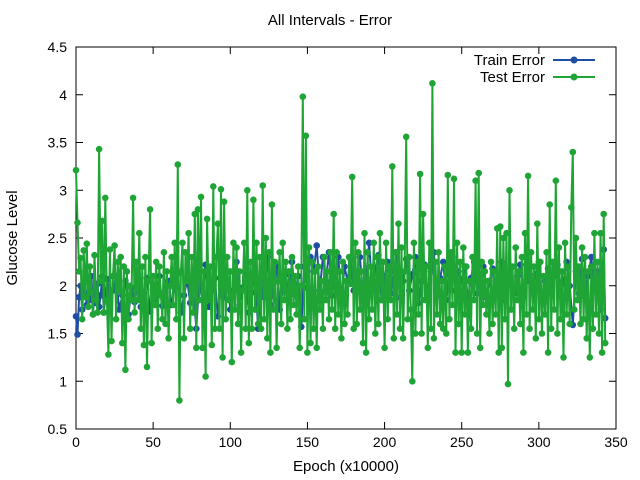 This screenshot has width=640, height=480. What do you see at coordinates (58, 334) in the screenshot?
I see `y-tick-label: 1.5` at bounding box center [58, 334].